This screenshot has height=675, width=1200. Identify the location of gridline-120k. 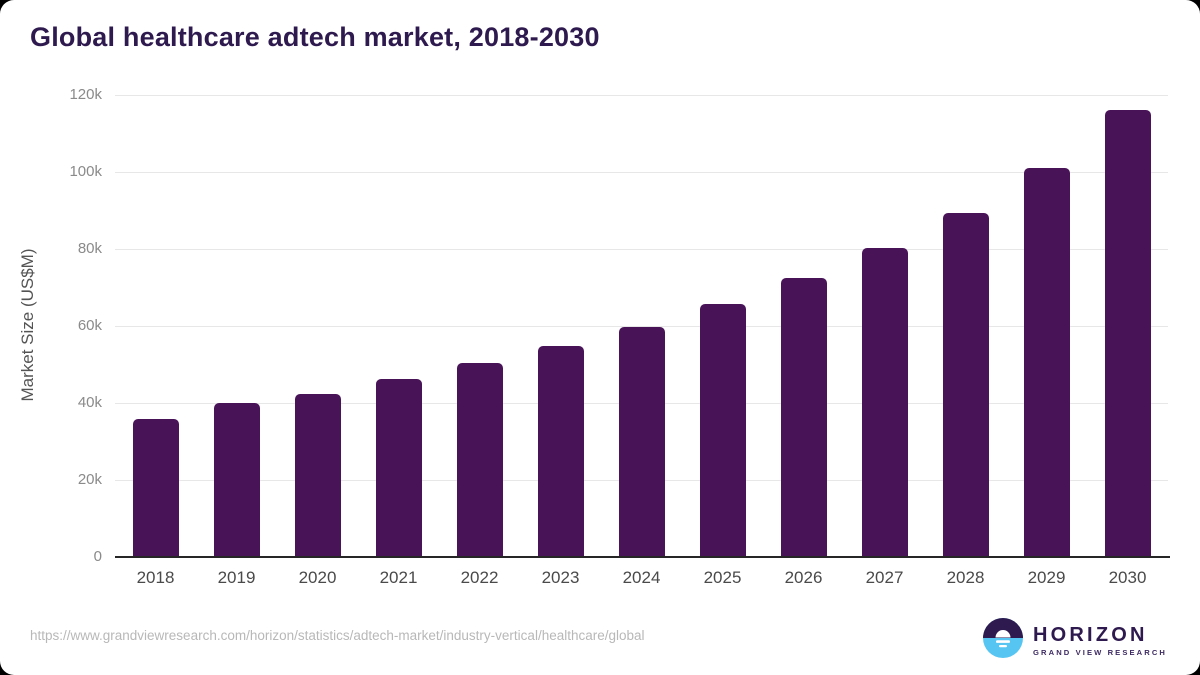
(641, 95).